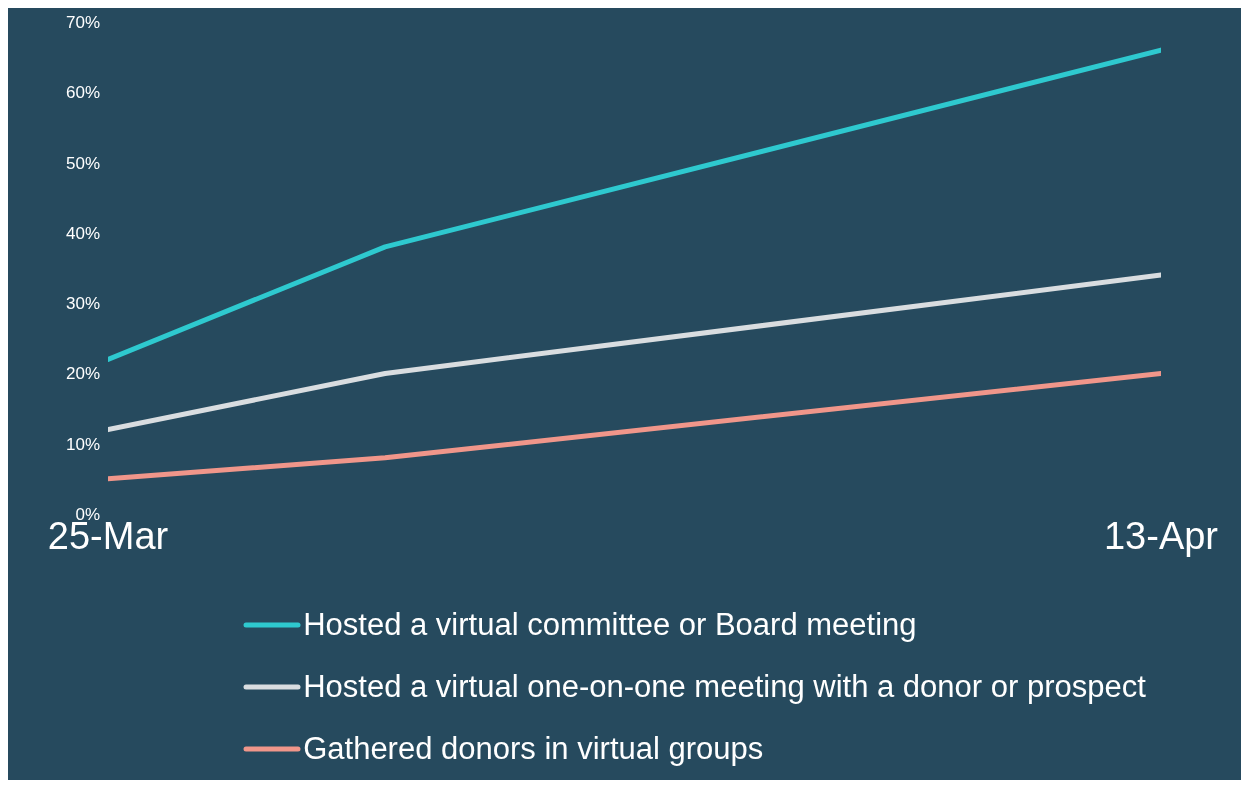 The image size is (1249, 788). Describe the element at coordinates (82, 374) in the screenshot. I see `y-tick-label: 20%` at that location.